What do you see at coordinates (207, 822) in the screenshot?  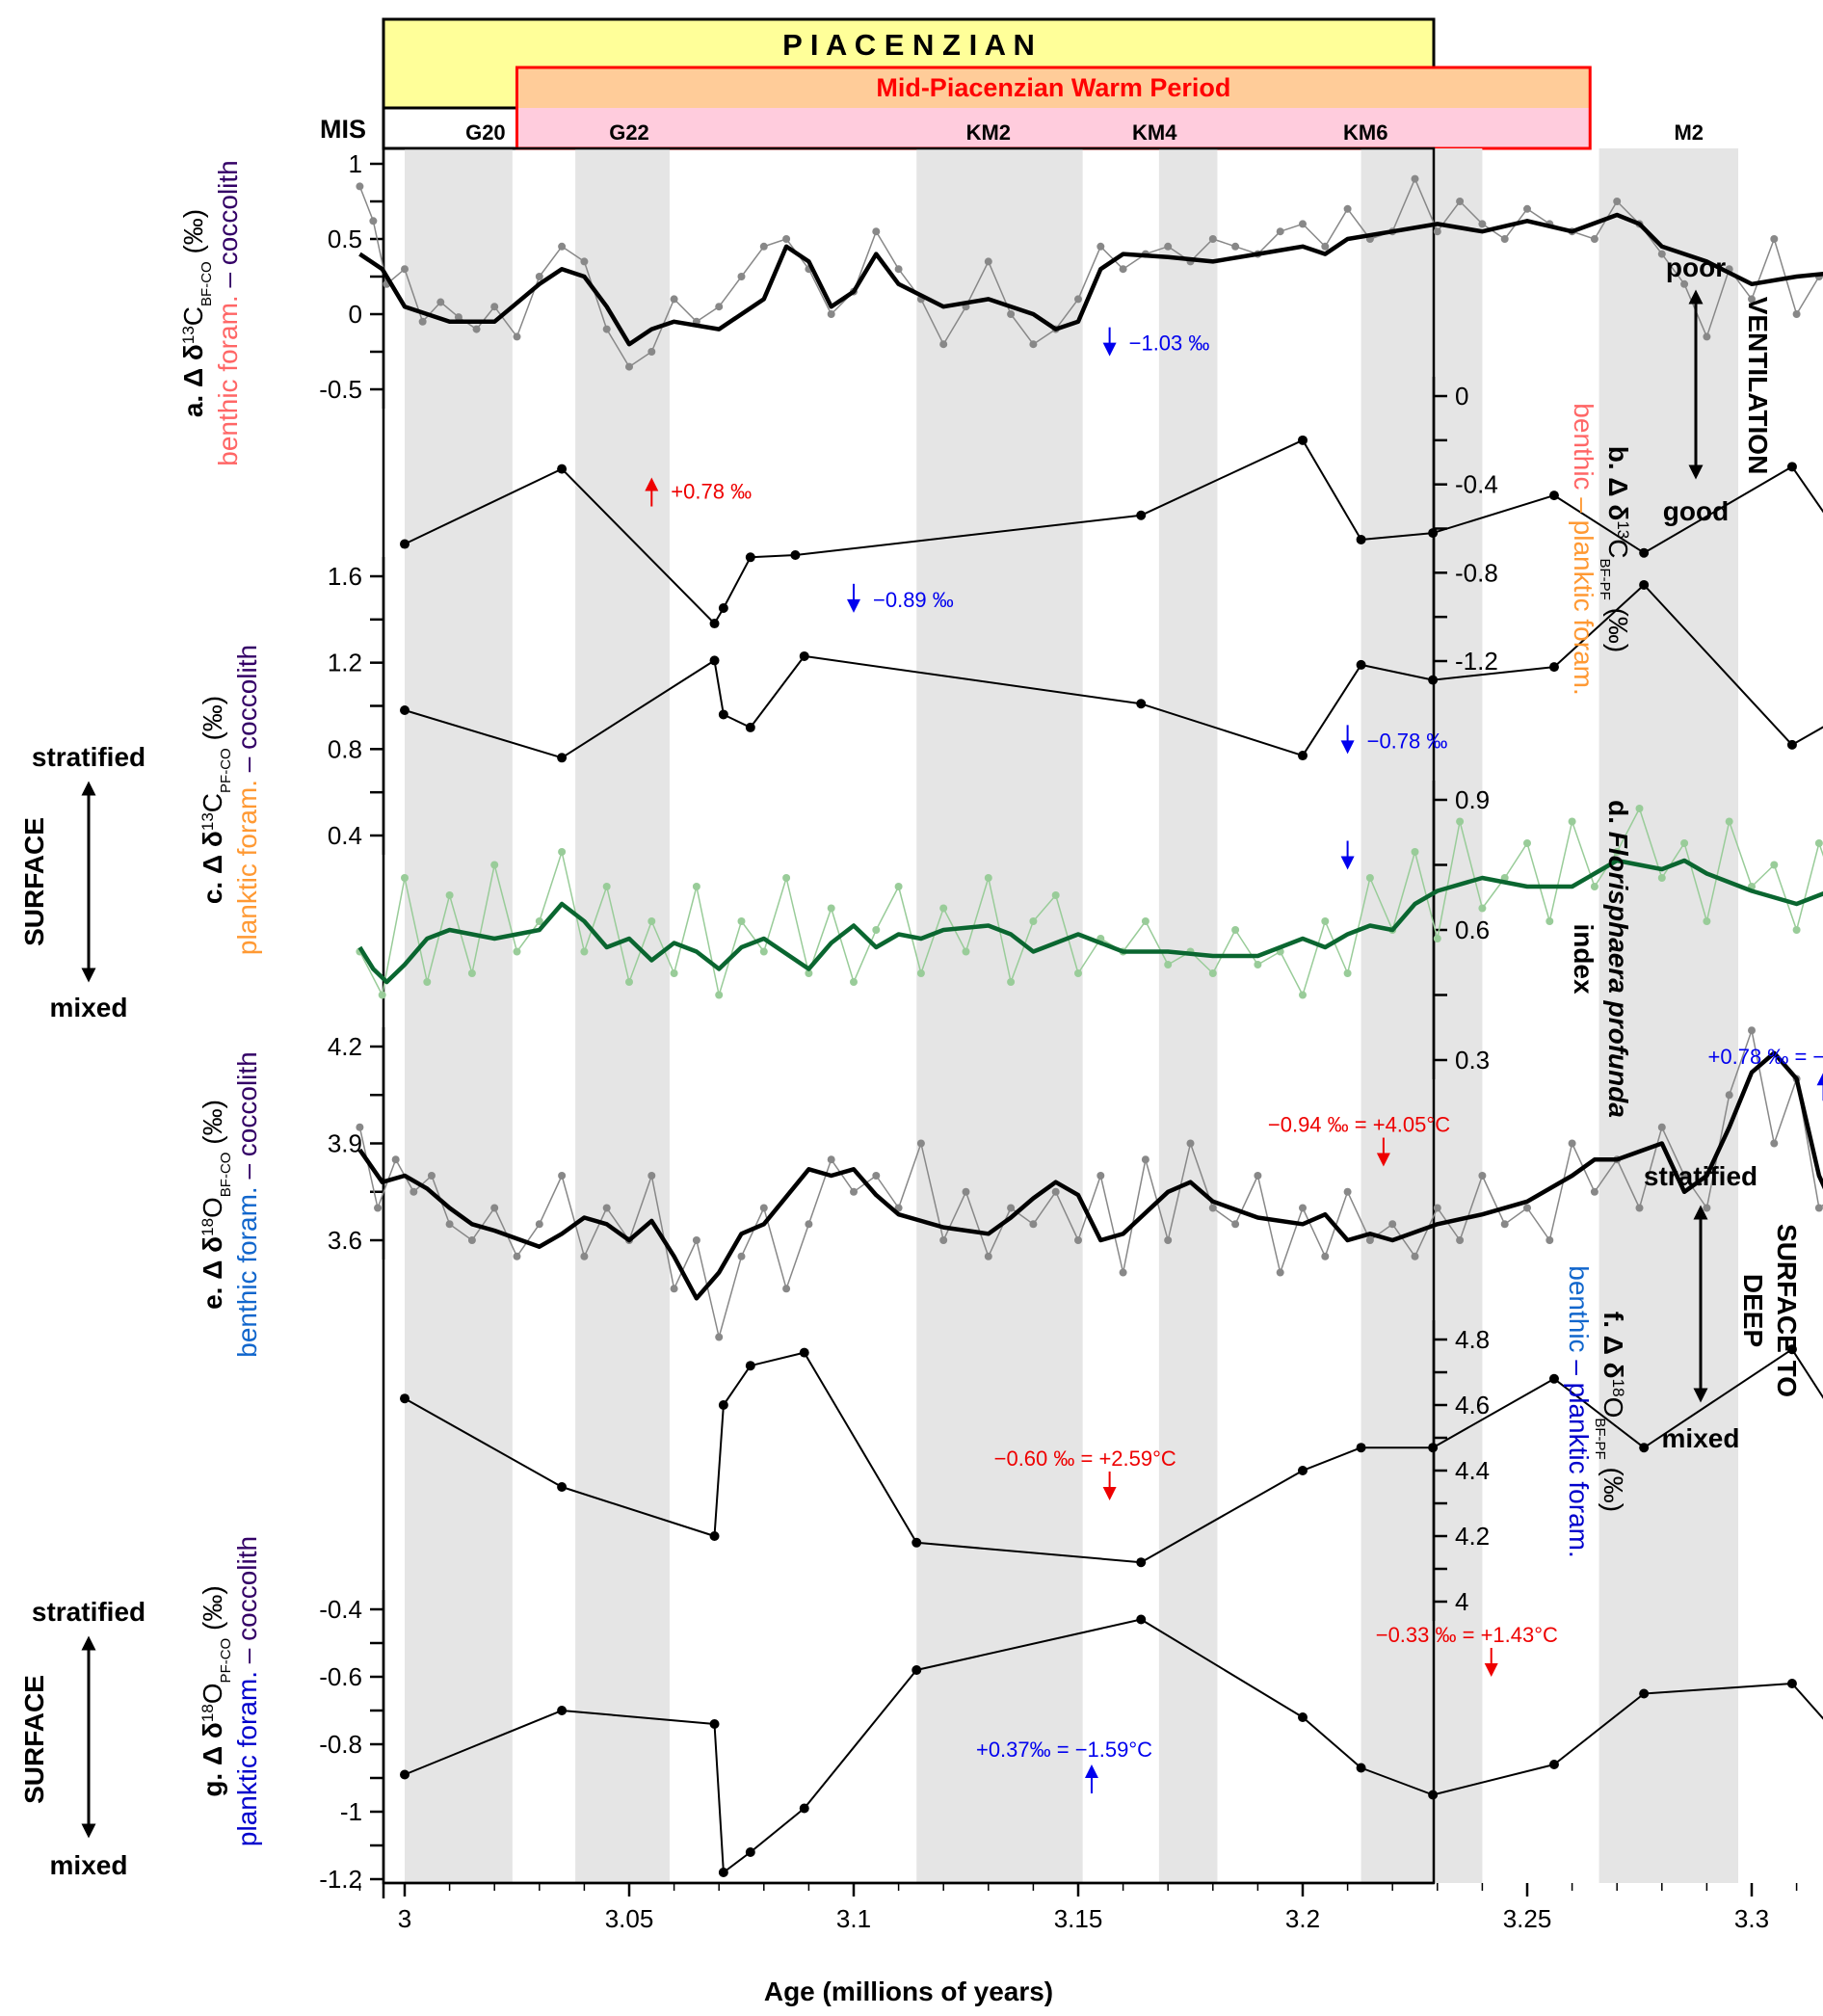 I see `panel-label-c-part: 13` at bounding box center [207, 822].